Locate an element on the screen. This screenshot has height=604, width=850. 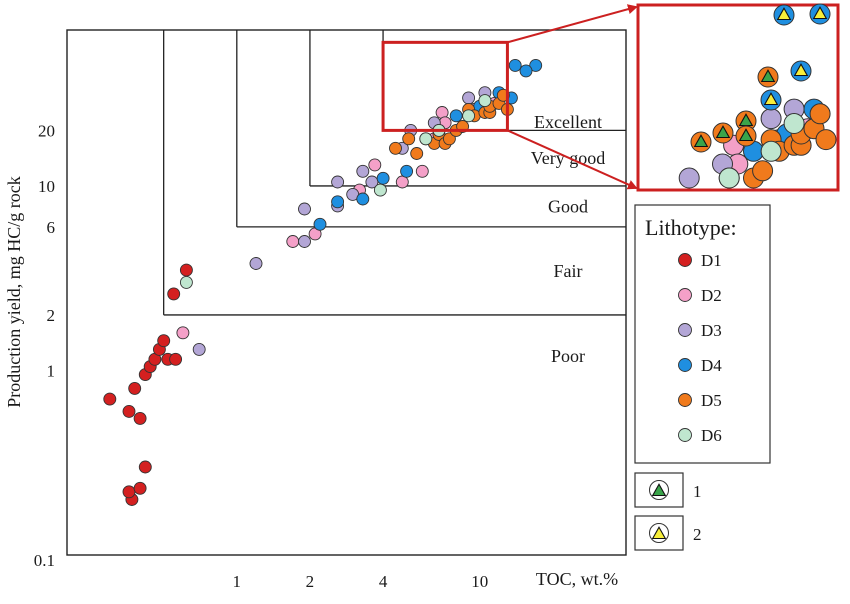
class-labels: PoorFairGoodVery goodExcellent is located at coordinates (568, 239).